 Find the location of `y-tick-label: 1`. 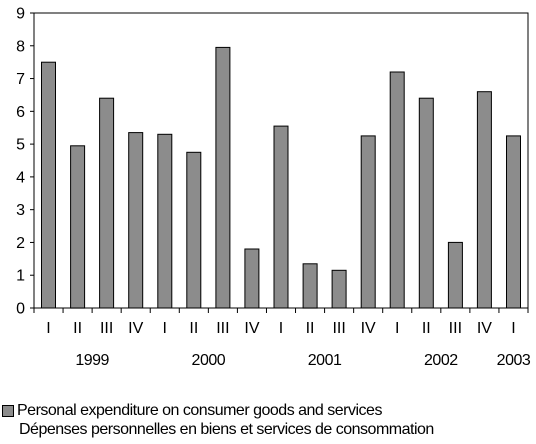

y-tick-label: 1 is located at coordinates (20, 276).